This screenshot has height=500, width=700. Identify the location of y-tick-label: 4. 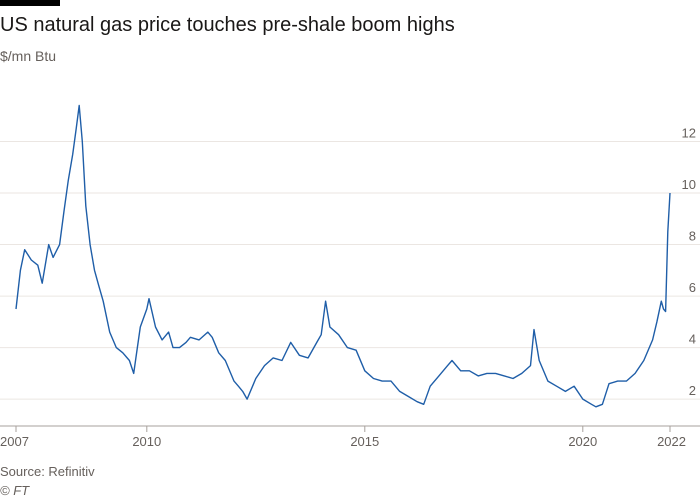
(692, 339).